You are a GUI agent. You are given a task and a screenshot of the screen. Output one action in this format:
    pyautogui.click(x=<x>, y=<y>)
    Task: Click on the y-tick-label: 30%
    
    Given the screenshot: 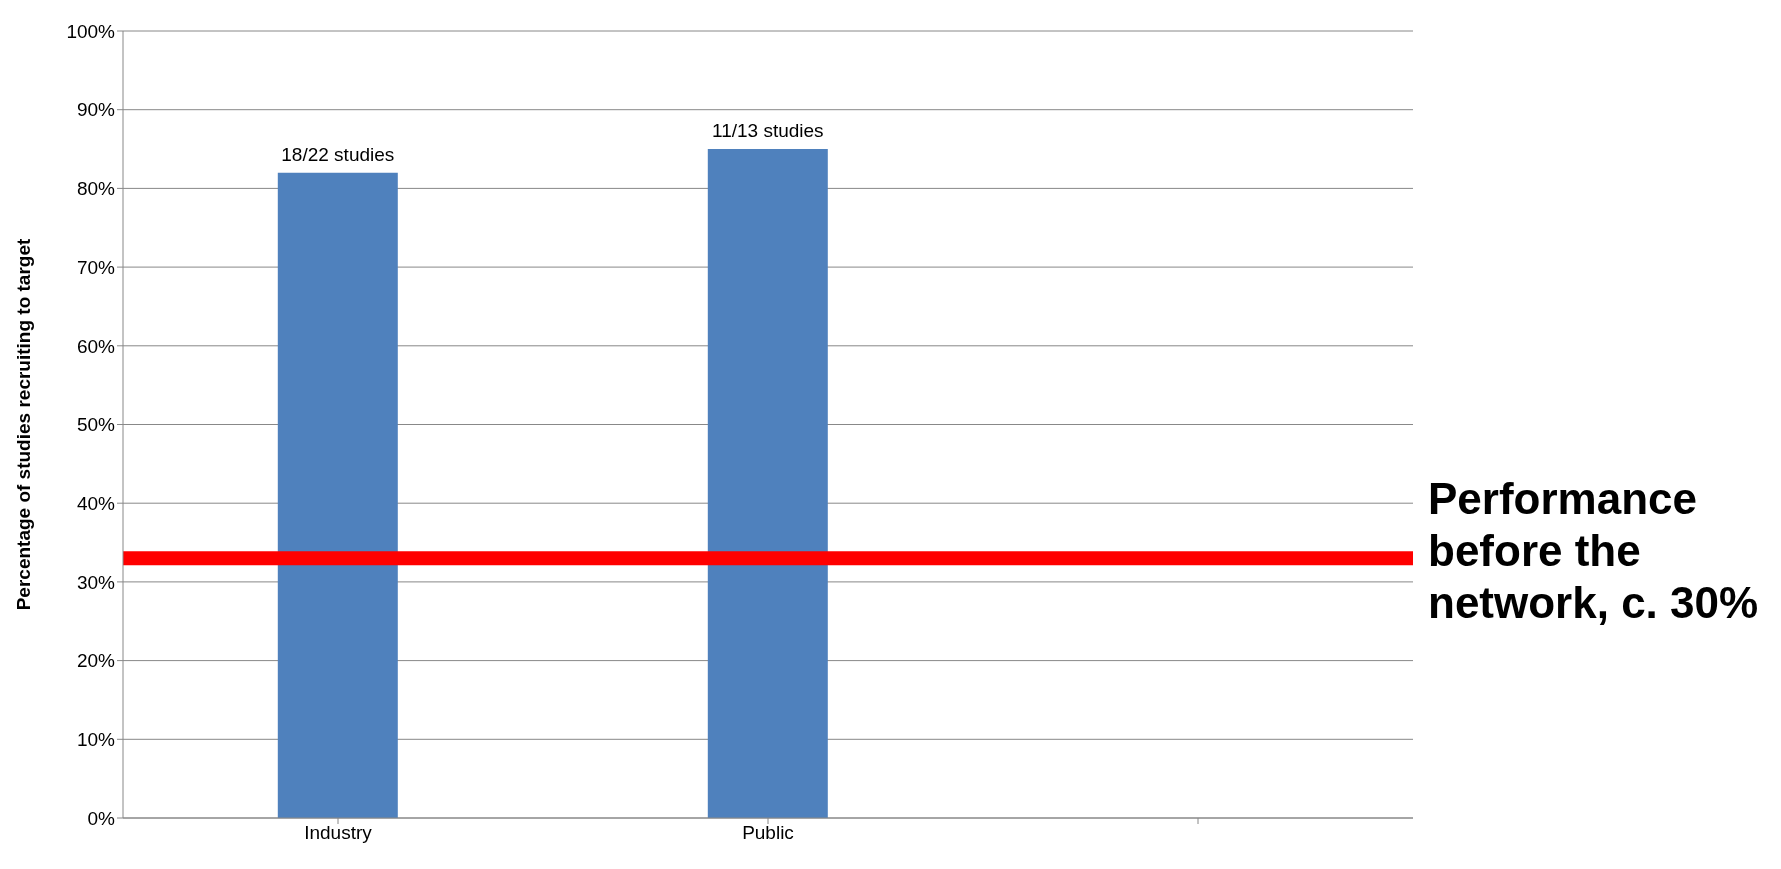 What is the action you would take?
    pyautogui.click(x=96, y=582)
    